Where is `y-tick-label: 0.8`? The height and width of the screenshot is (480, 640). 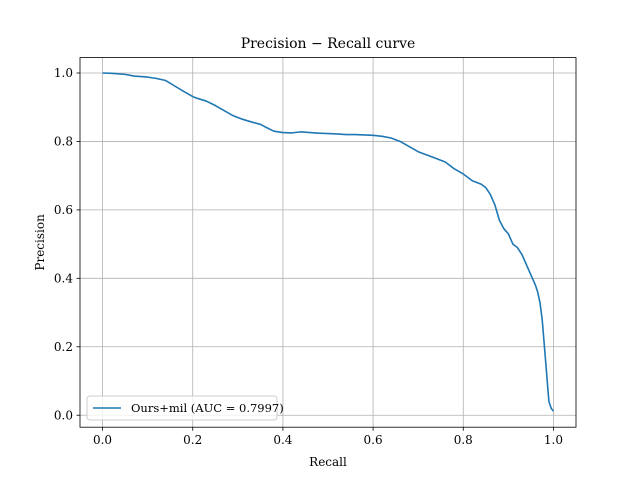
y-tick-label: 0.8 is located at coordinates (63, 142).